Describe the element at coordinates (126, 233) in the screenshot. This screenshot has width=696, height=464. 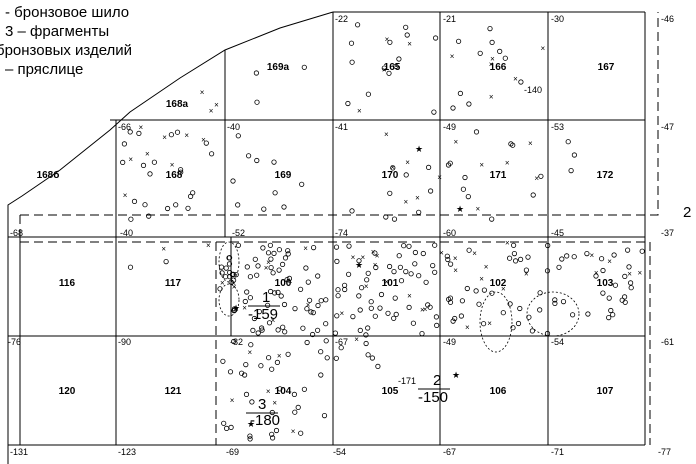
I see `depth-mark: -40` at that location.